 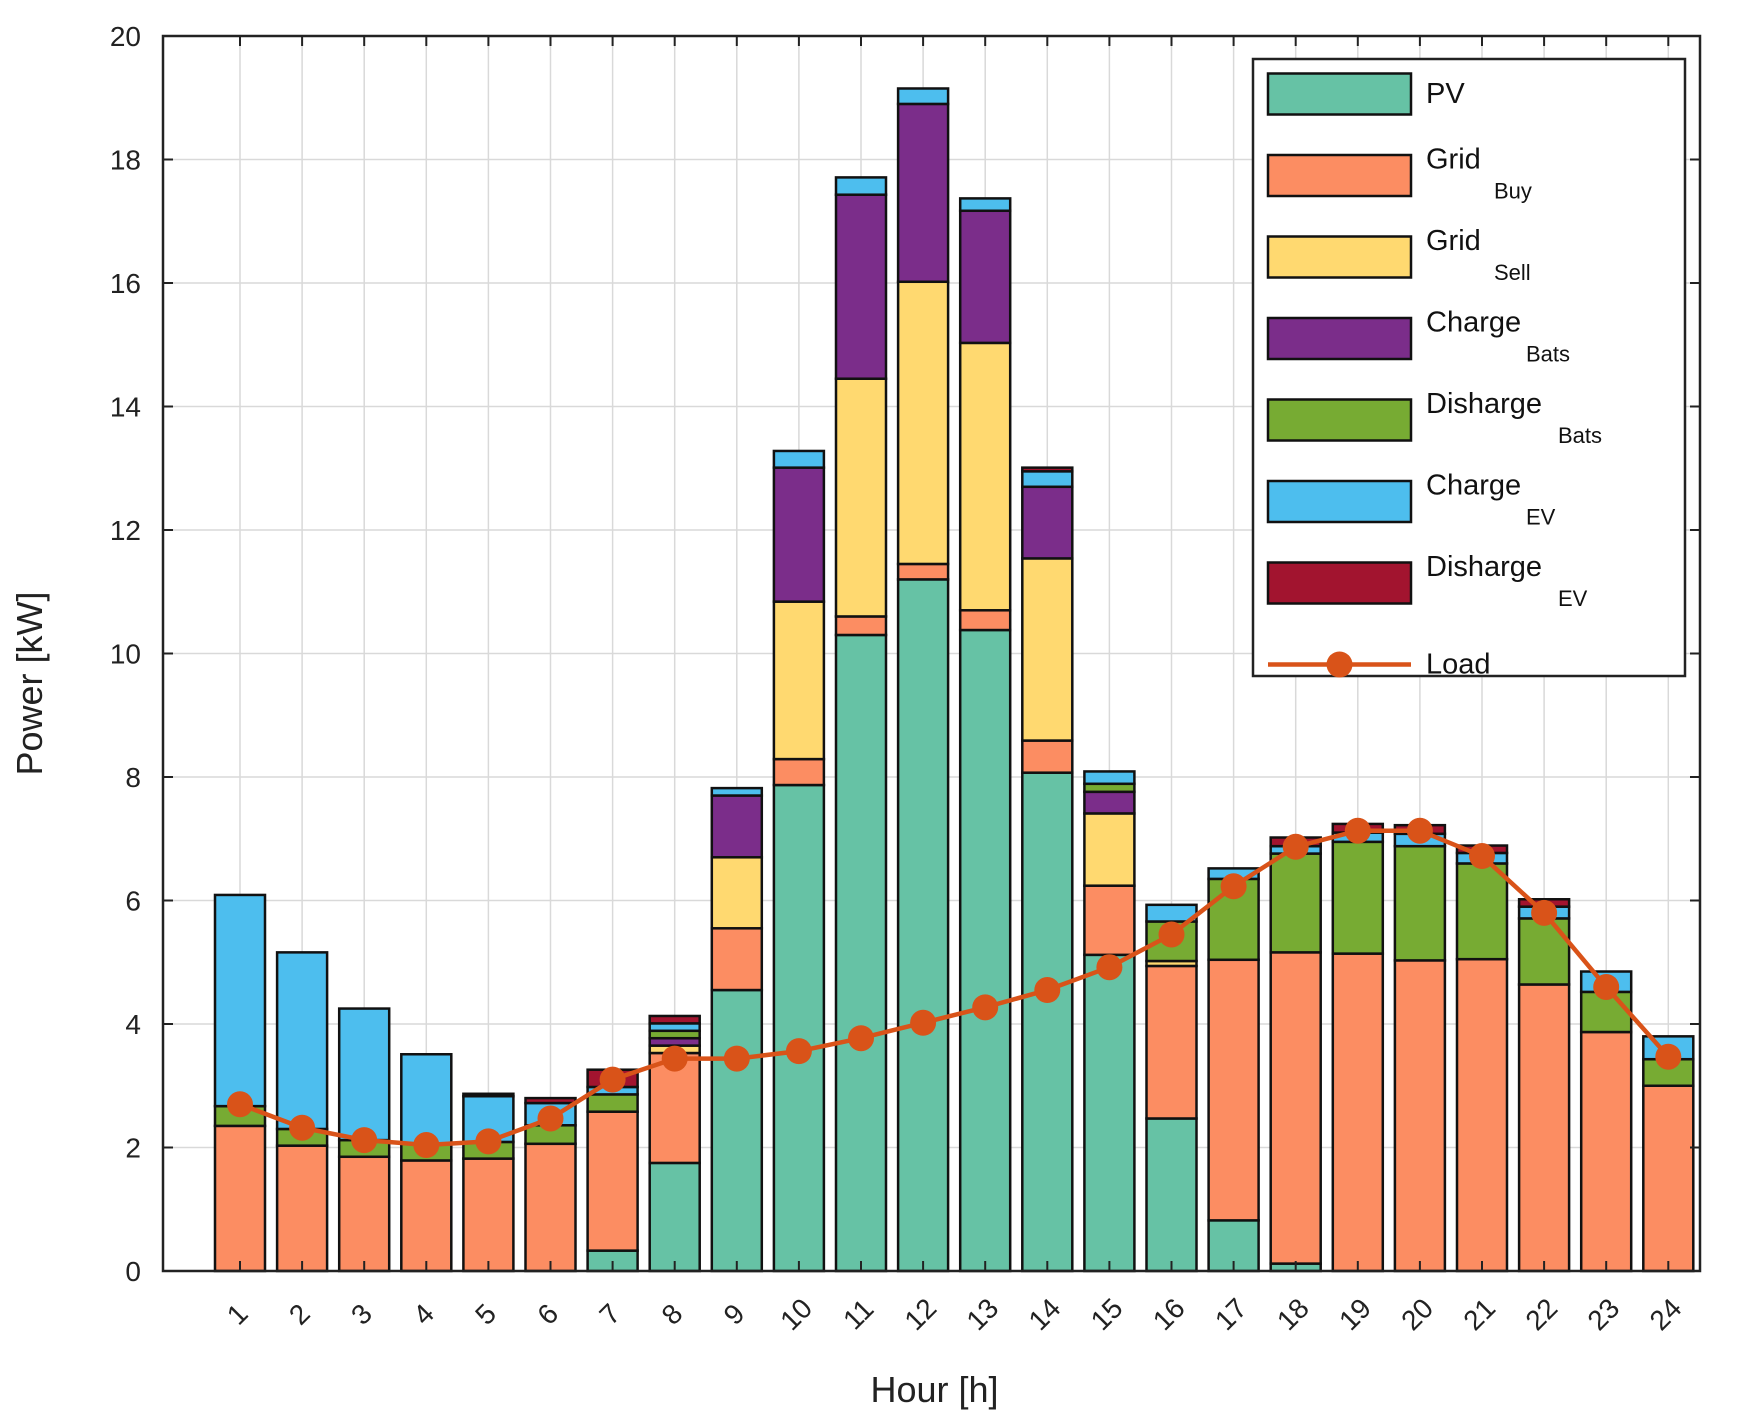 I want to click on x-tick-label: 10, so click(x=796, y=1314).